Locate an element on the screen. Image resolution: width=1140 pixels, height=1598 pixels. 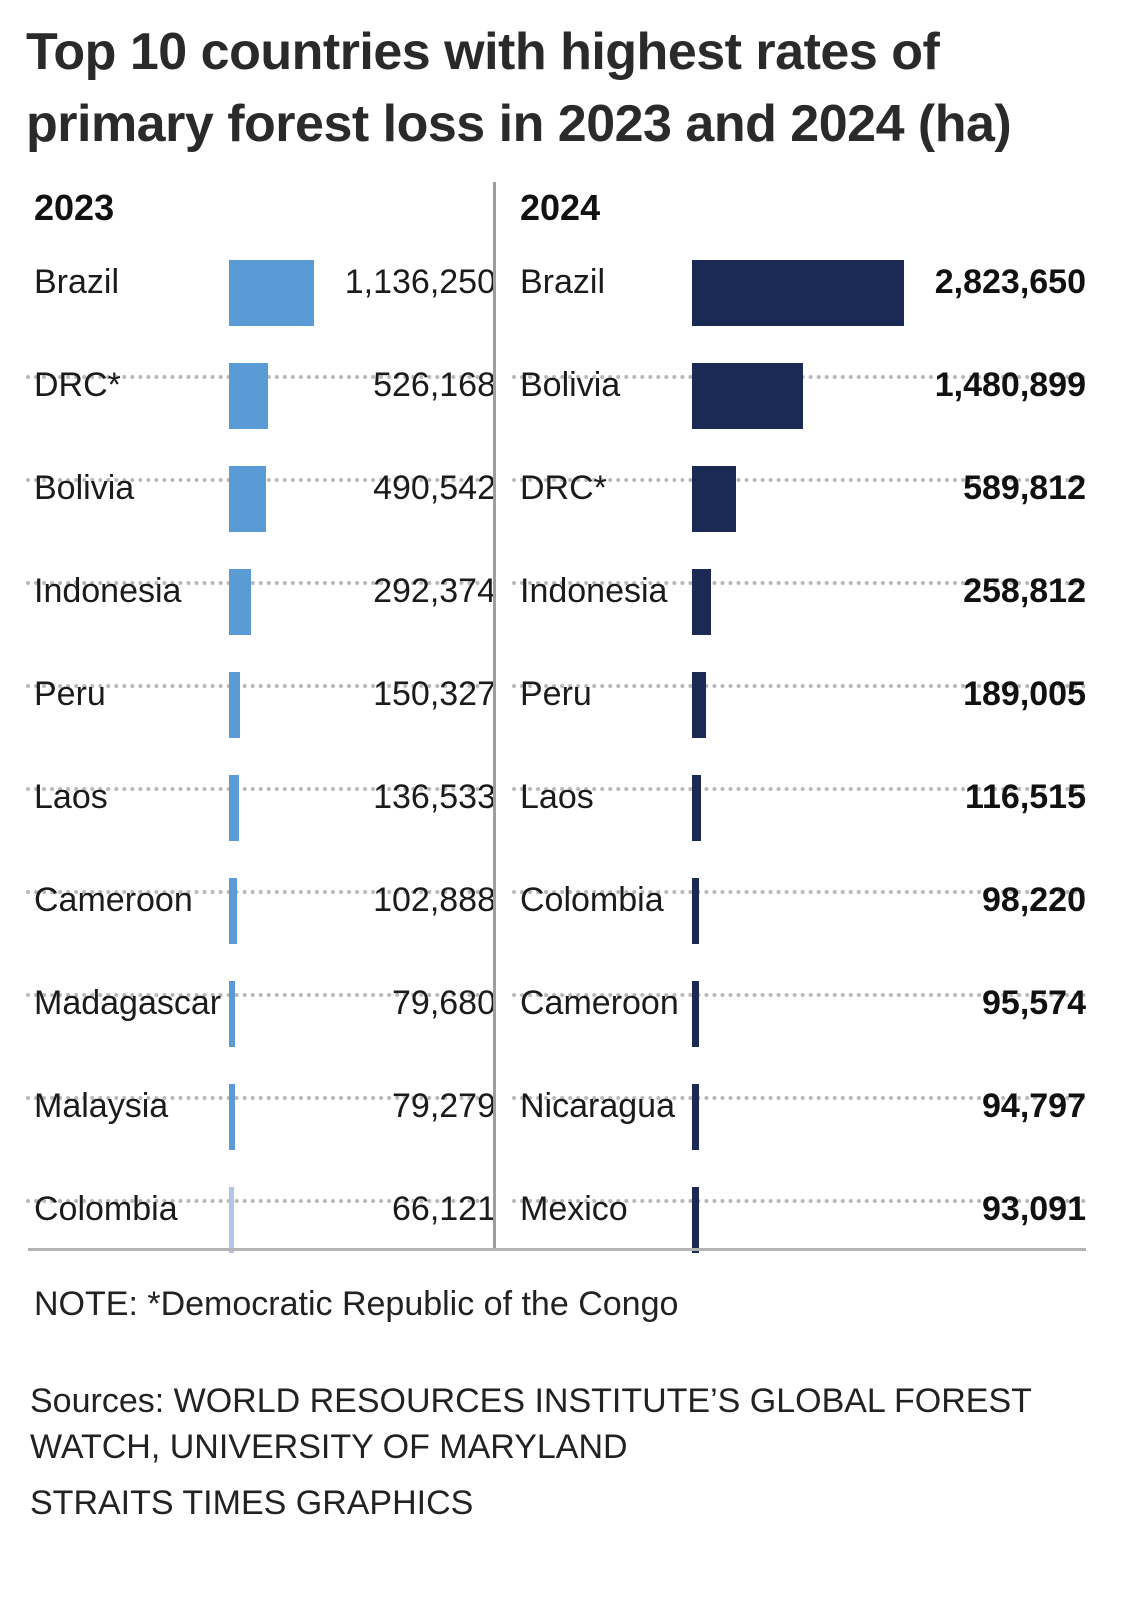
table-row: Mexico 93,091 is located at coordinates (799, 1209).